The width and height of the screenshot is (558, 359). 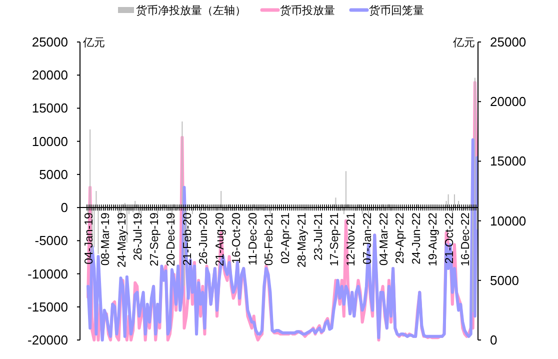 What do you see at coordinates (508, 161) in the screenshot?
I see `y2-tick-label: 15000` at bounding box center [508, 161].